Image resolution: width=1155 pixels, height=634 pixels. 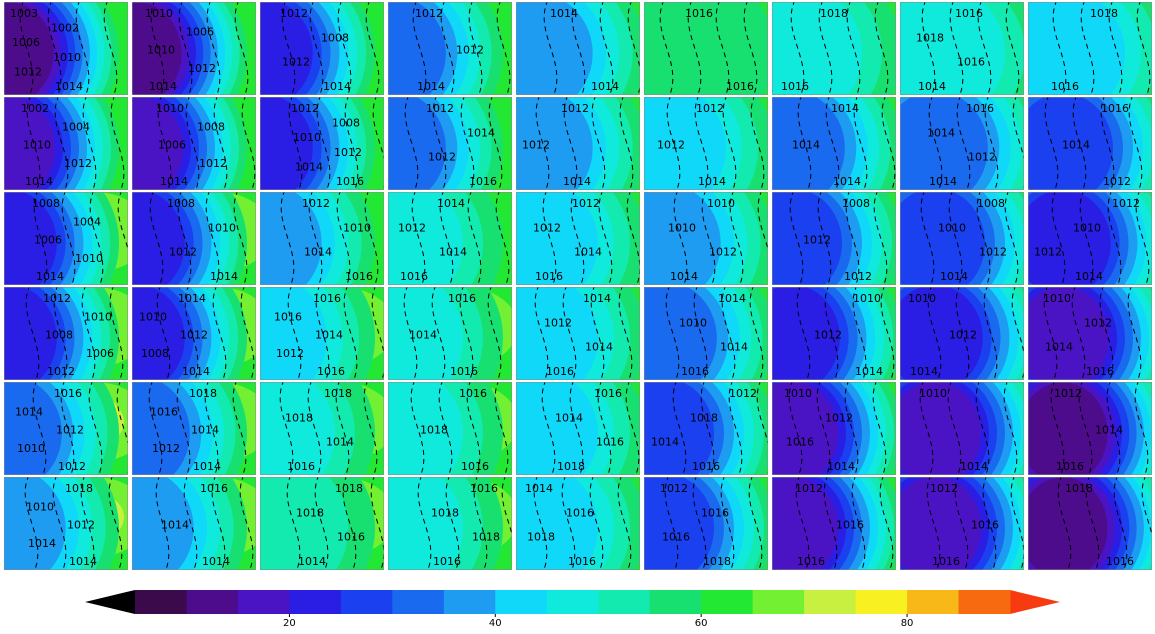 What do you see at coordinates (35, 108) in the screenshot?
I see `contour-label: 1002` at bounding box center [35, 108].